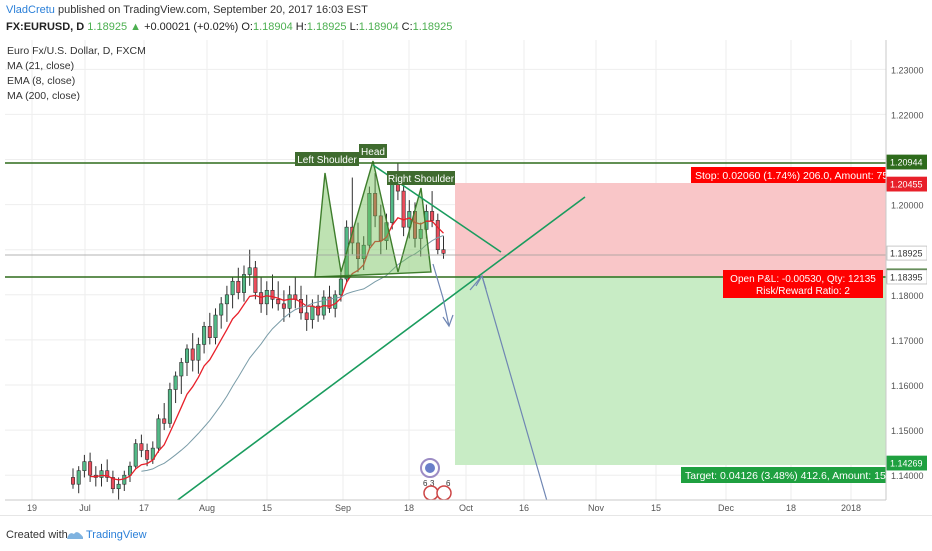  I want to click on author-link: VladCretu, so click(30, 10).